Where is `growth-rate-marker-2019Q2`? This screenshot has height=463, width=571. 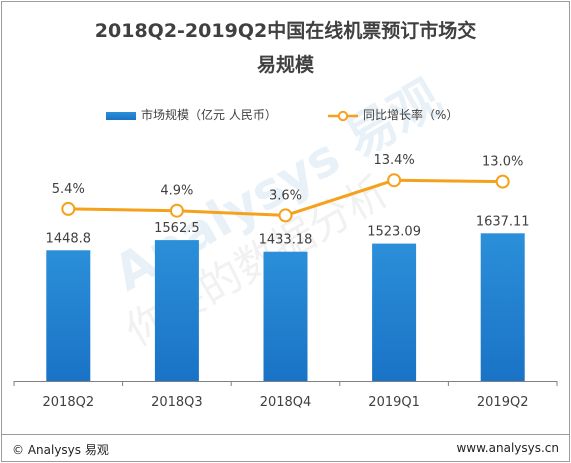
growth-rate-marker-2019Q2 is located at coordinates (502, 181).